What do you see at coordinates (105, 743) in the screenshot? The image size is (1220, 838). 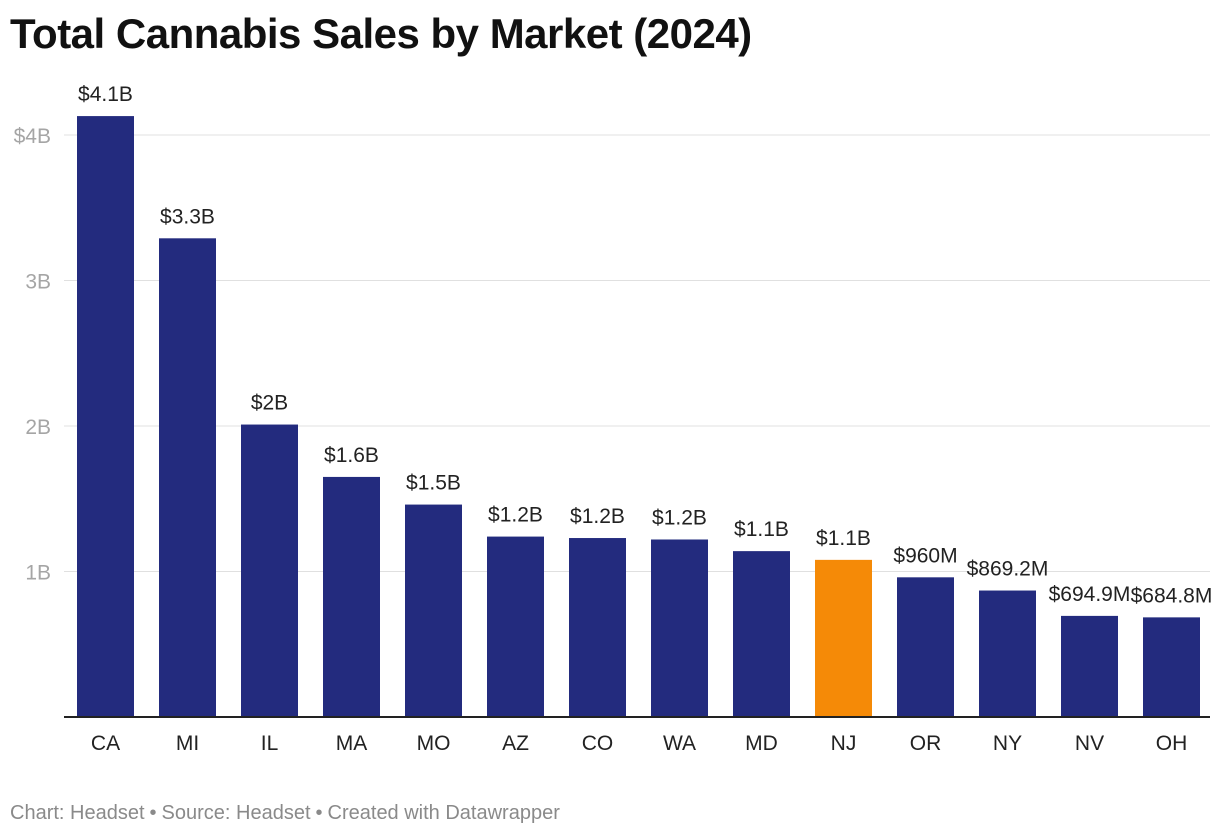 I see `x-tick-label: CA` at bounding box center [105, 743].